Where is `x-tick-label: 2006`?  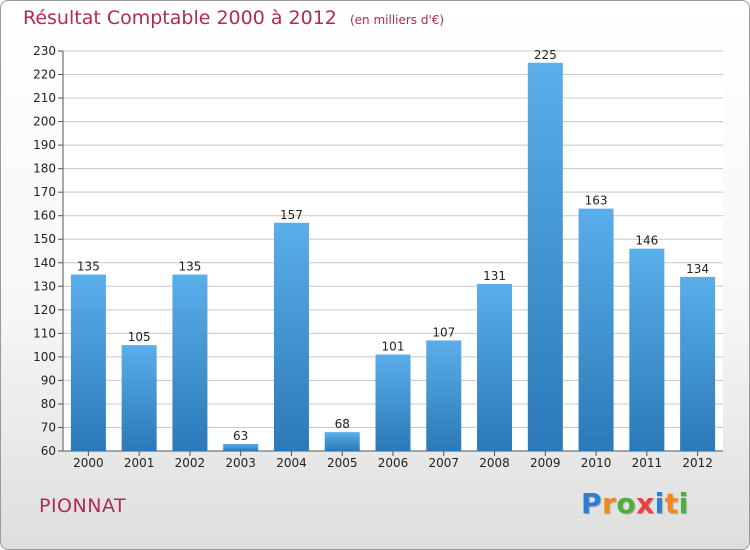
x-tick-label: 2006 is located at coordinates (393, 463).